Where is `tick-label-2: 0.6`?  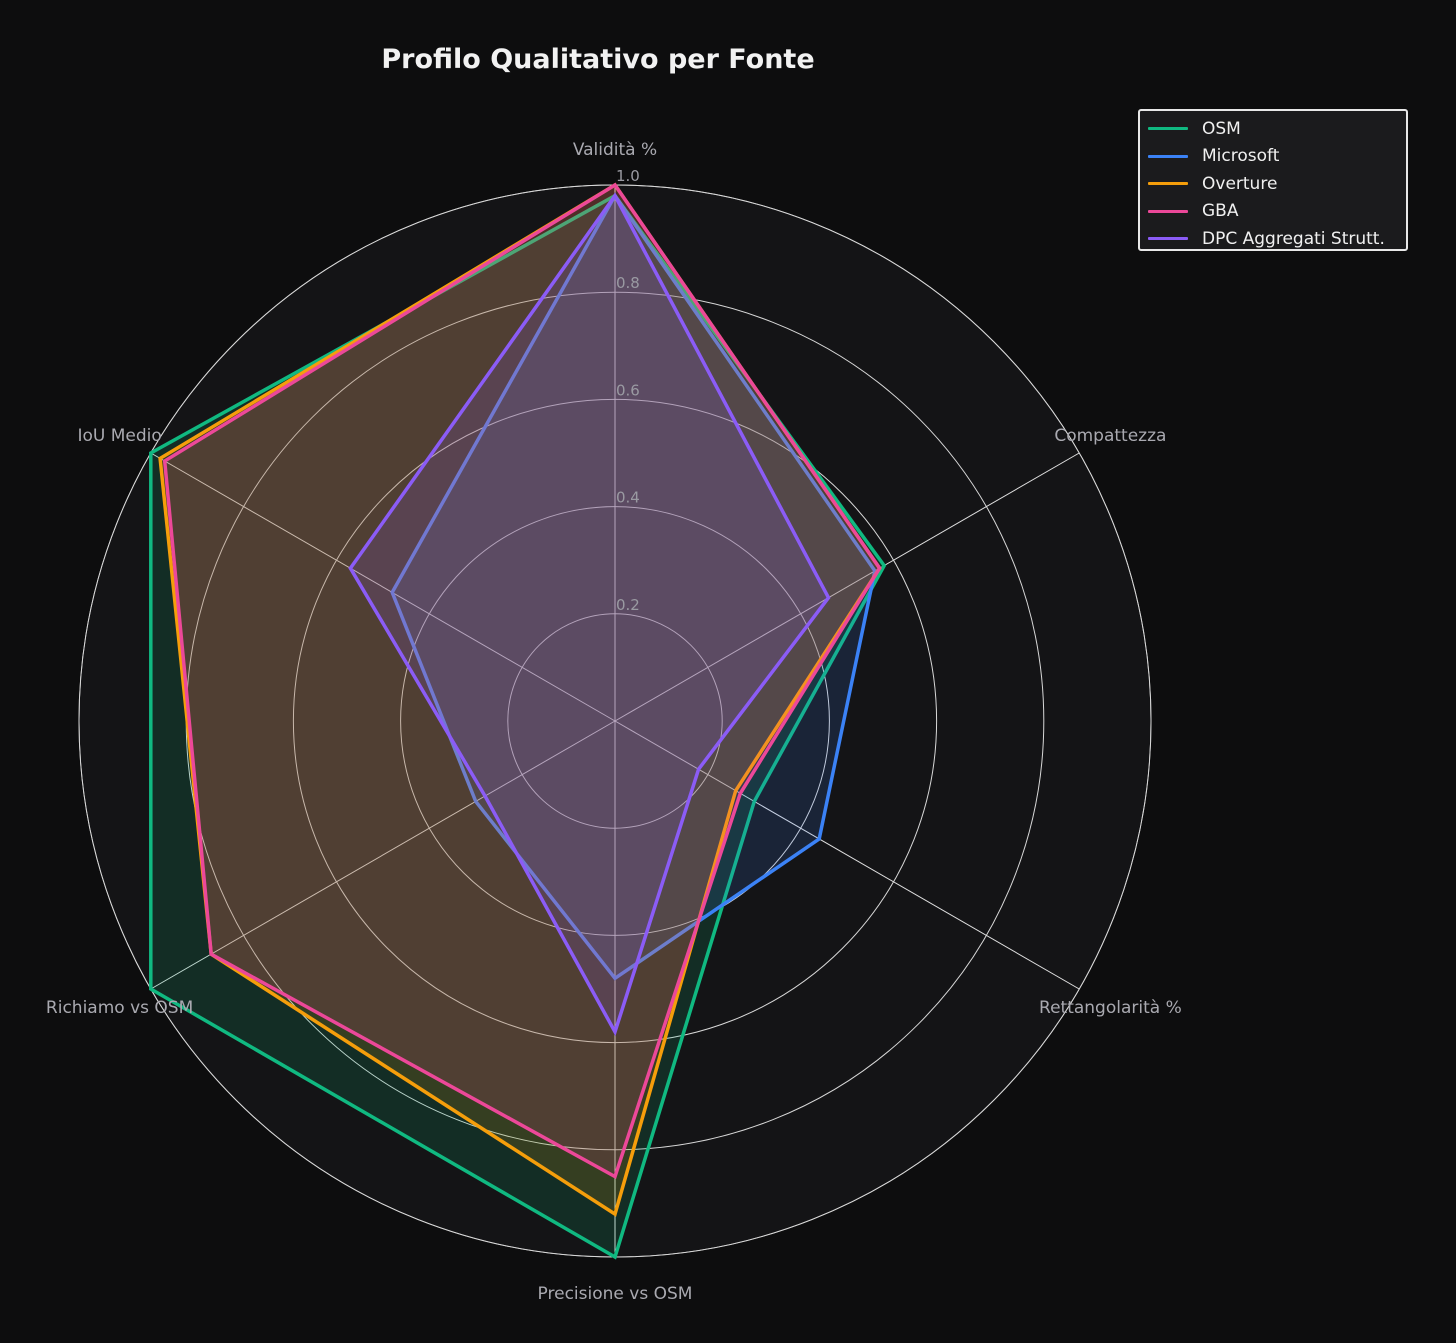 tick-label-2: 0.6 is located at coordinates (628, 390).